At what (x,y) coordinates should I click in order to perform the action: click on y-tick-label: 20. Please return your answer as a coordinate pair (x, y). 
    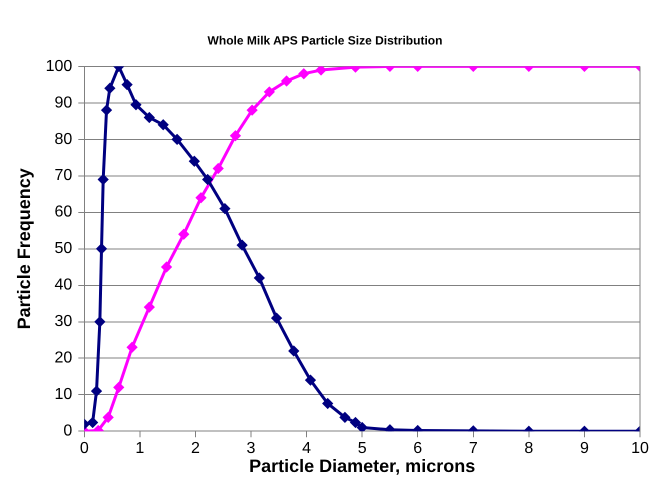
    Looking at the image, I should click on (63, 358).